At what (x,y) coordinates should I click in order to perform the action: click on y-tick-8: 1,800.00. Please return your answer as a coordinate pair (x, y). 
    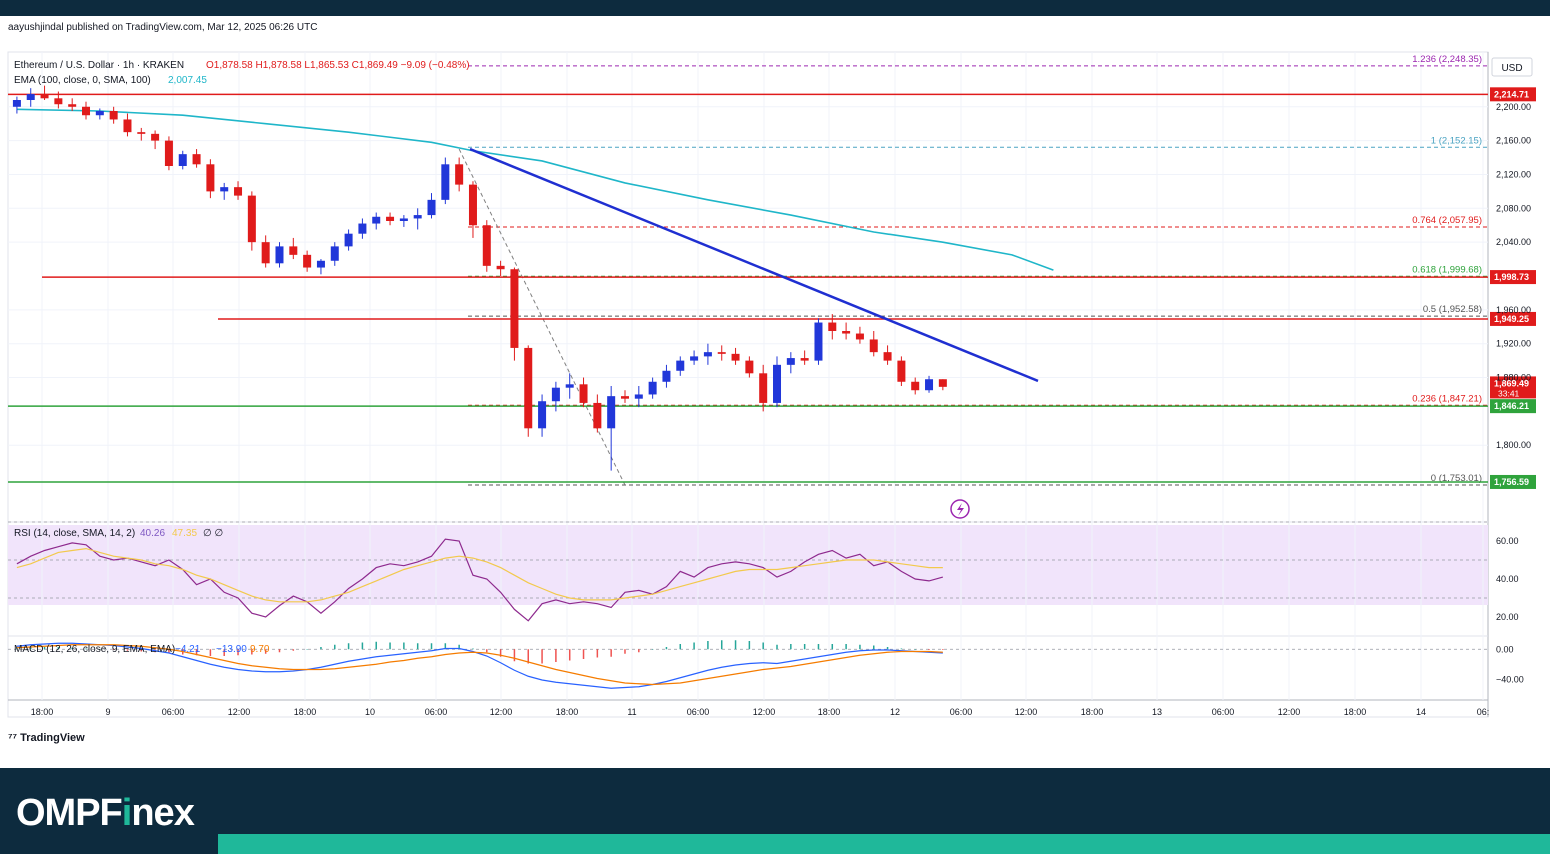
    Looking at the image, I should click on (1513, 445).